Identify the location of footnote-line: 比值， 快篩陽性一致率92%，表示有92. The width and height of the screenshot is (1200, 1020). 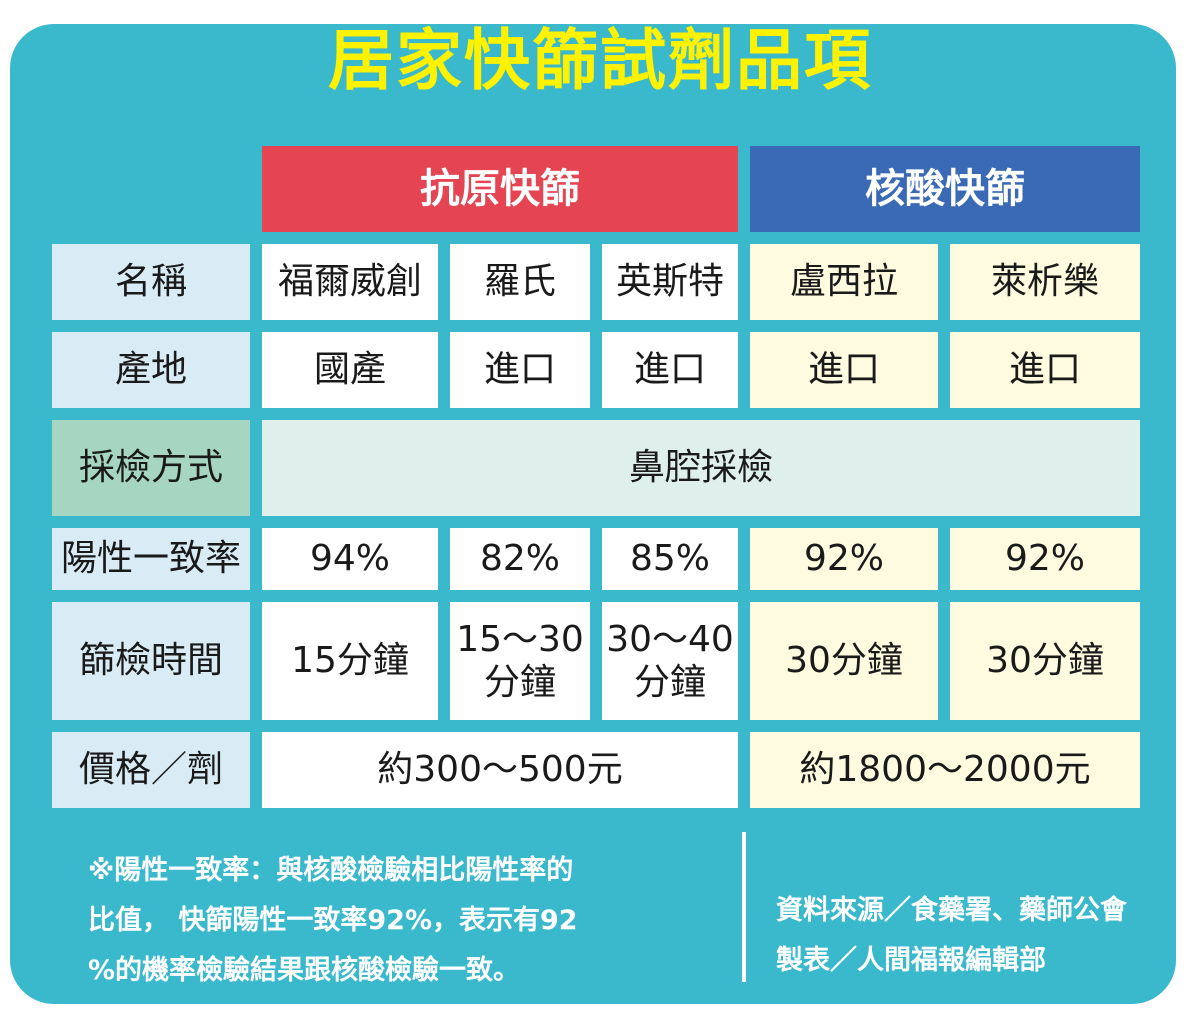
(333, 920).